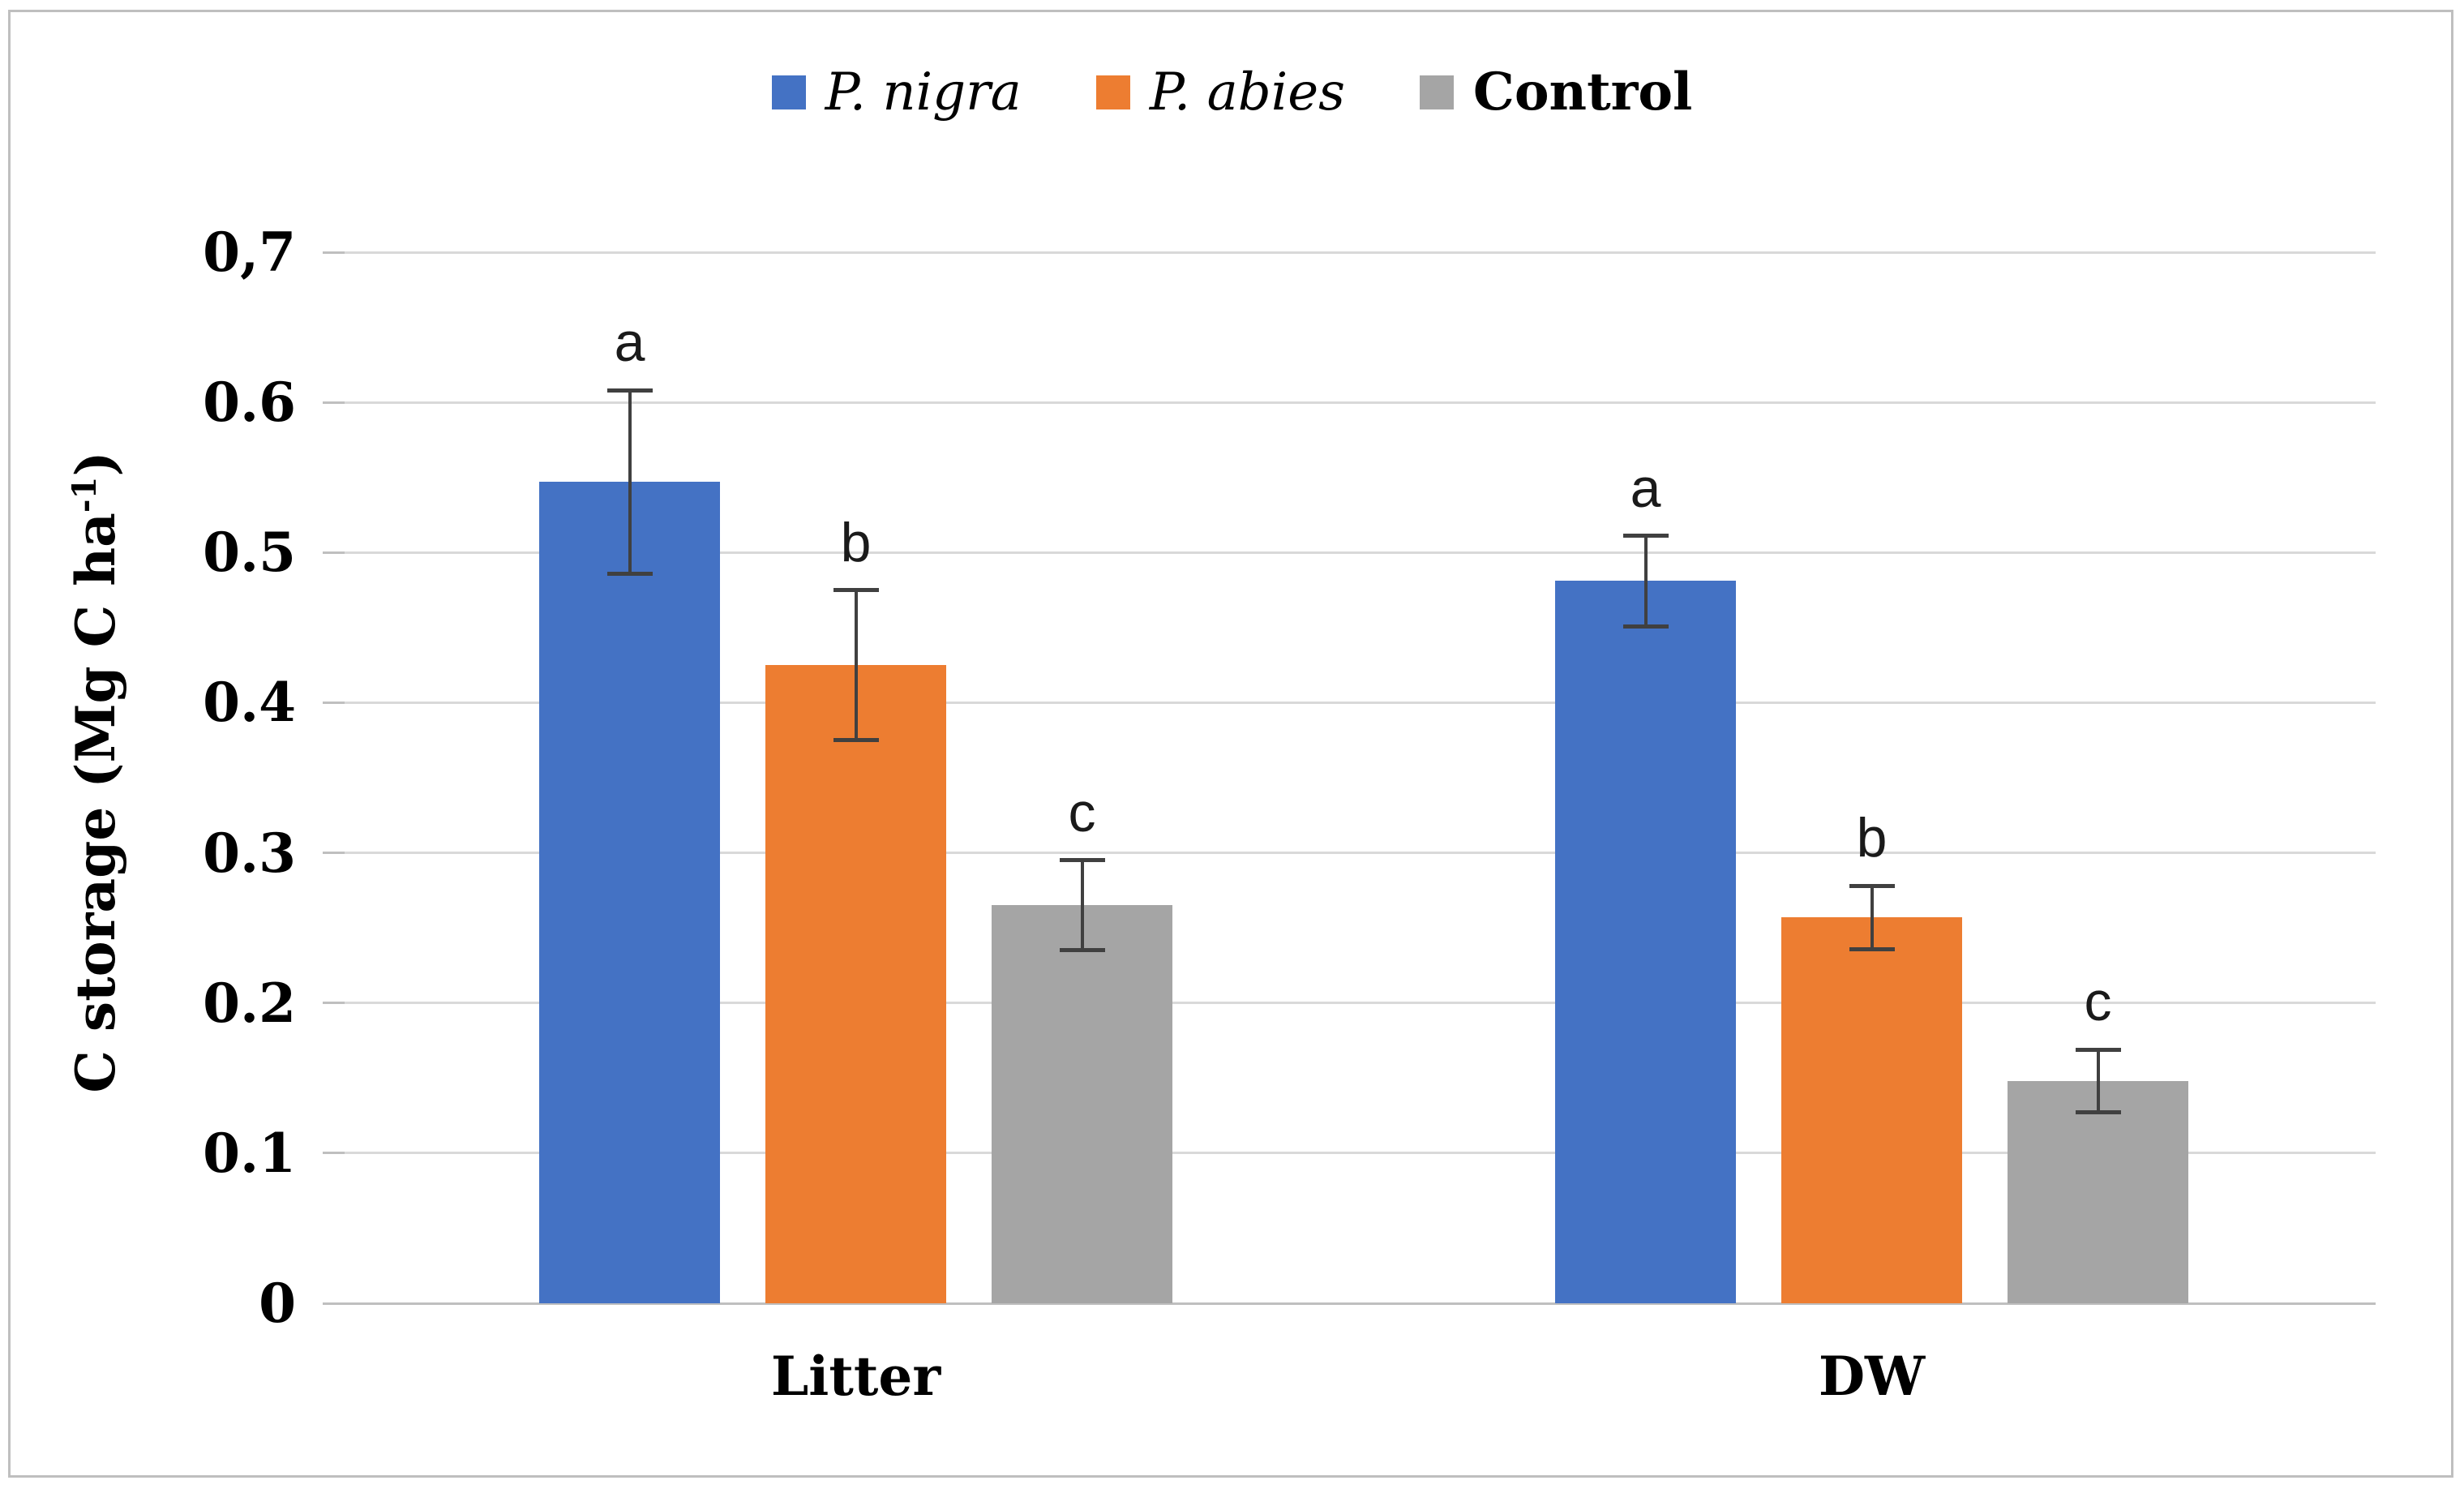  Describe the element at coordinates (249, 1003) in the screenshot. I see `y-tick-label: 0.2` at that location.